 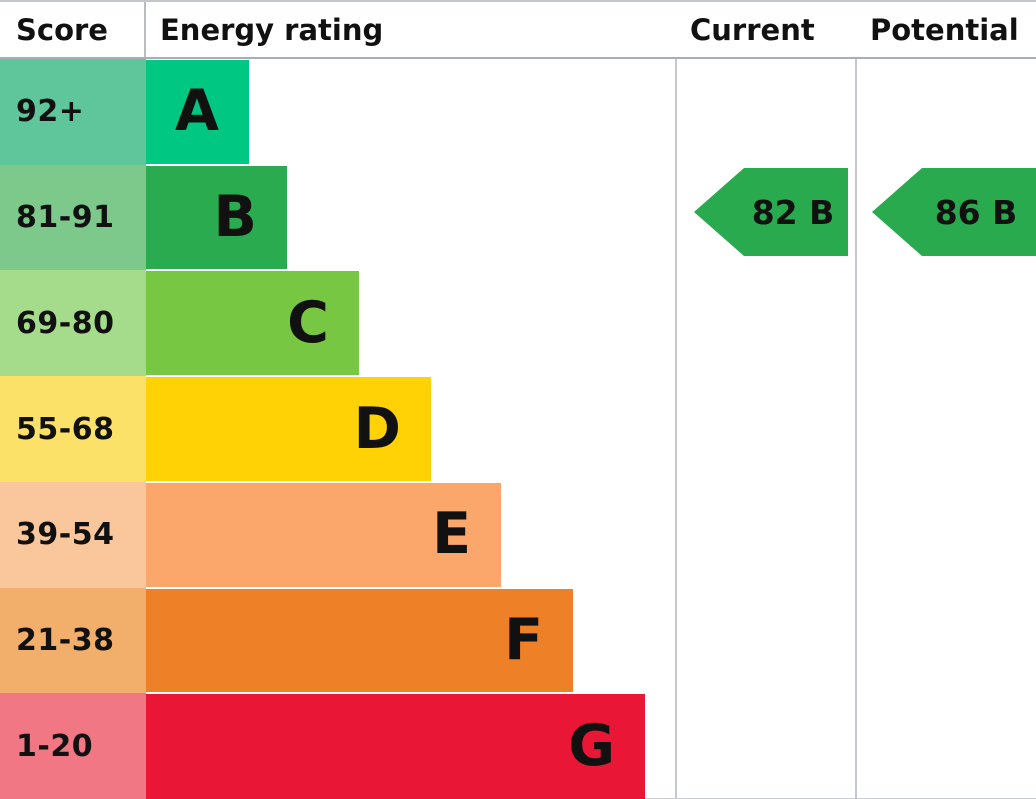 I want to click on rating-bar-c: C, so click(x=252, y=323).